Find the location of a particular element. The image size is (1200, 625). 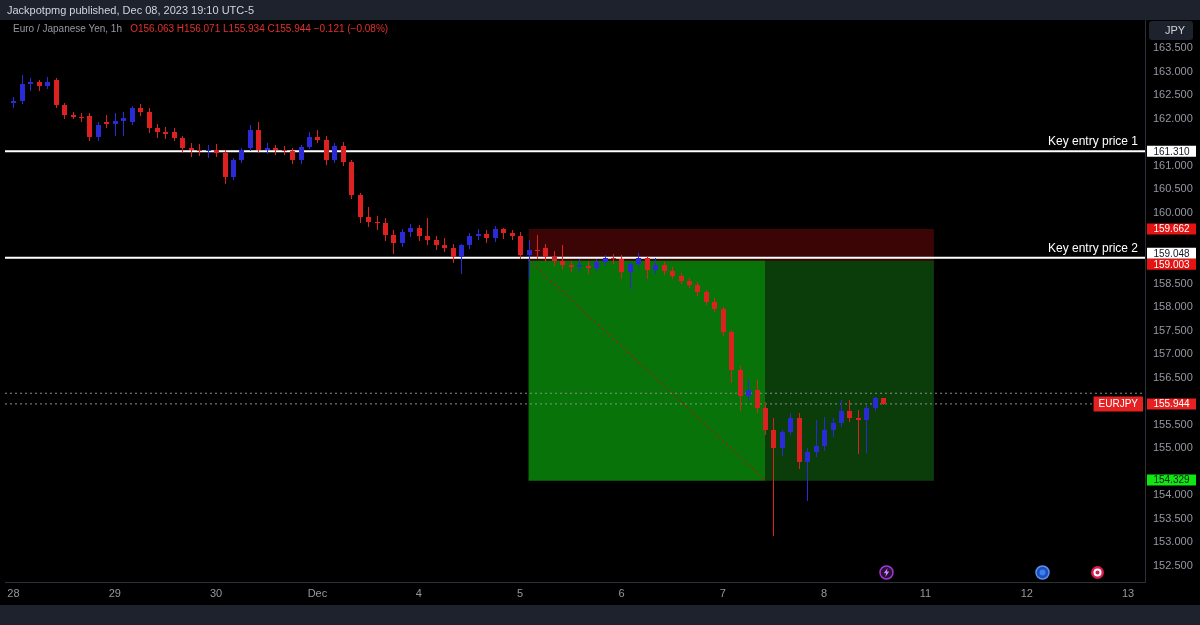

x-tick-label: 7 is located at coordinates (722, 592).